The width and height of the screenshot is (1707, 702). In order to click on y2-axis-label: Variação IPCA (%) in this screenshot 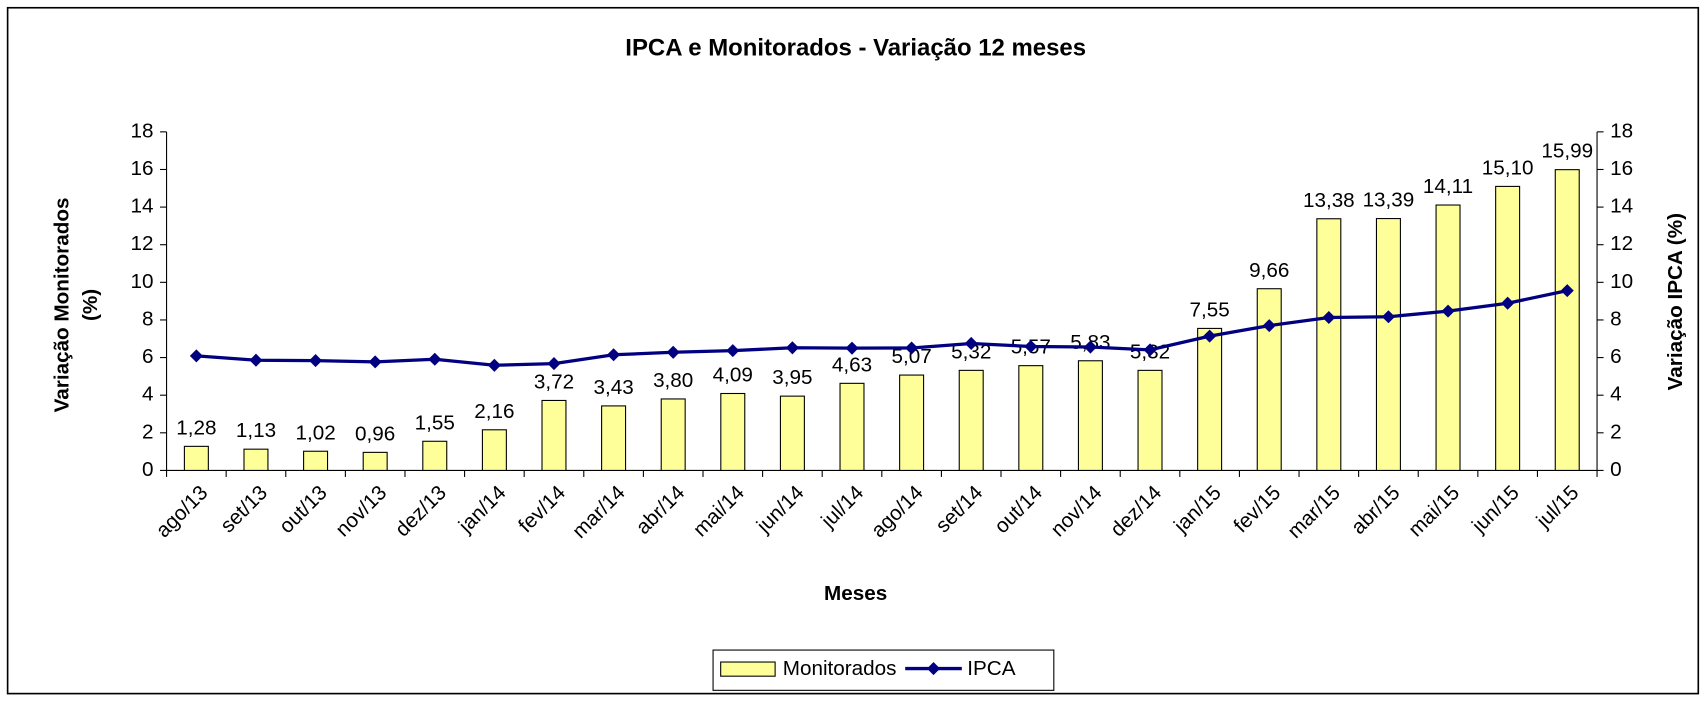, I will do `click(1675, 301)`.